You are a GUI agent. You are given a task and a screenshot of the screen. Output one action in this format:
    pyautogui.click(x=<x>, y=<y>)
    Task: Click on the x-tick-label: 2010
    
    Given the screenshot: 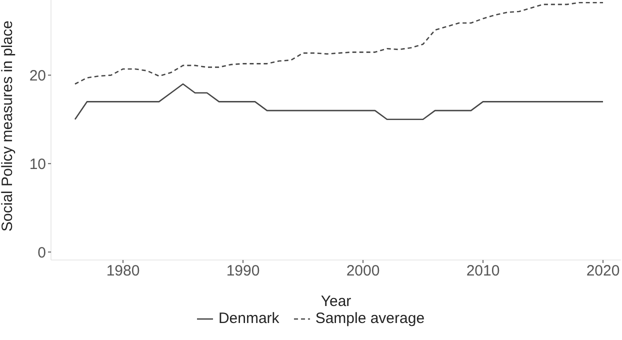 What is the action you would take?
    pyautogui.click(x=483, y=271)
    